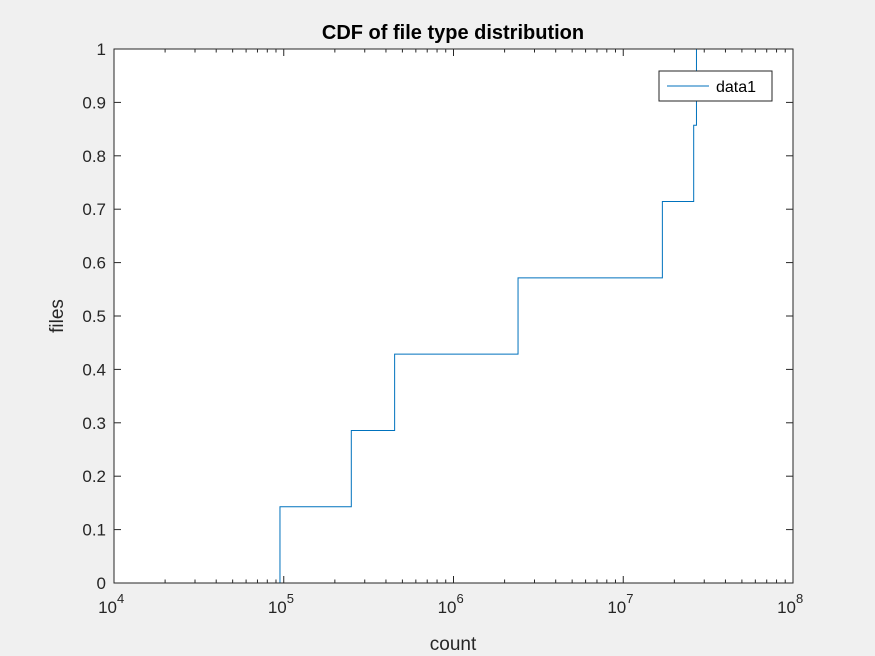 The height and width of the screenshot is (656, 875). What do you see at coordinates (629, 598) in the screenshot?
I see `x-tick-exponent: 7` at bounding box center [629, 598].